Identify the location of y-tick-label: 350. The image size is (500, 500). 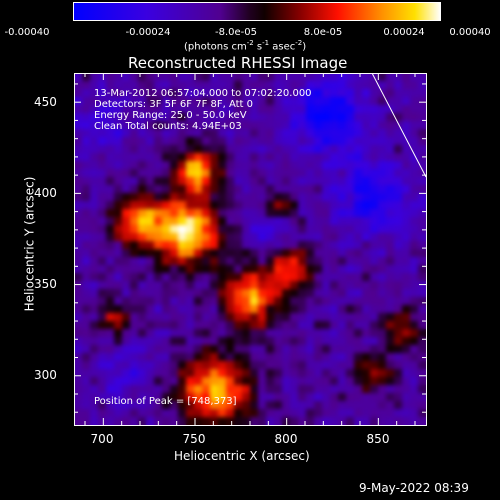
(45, 284).